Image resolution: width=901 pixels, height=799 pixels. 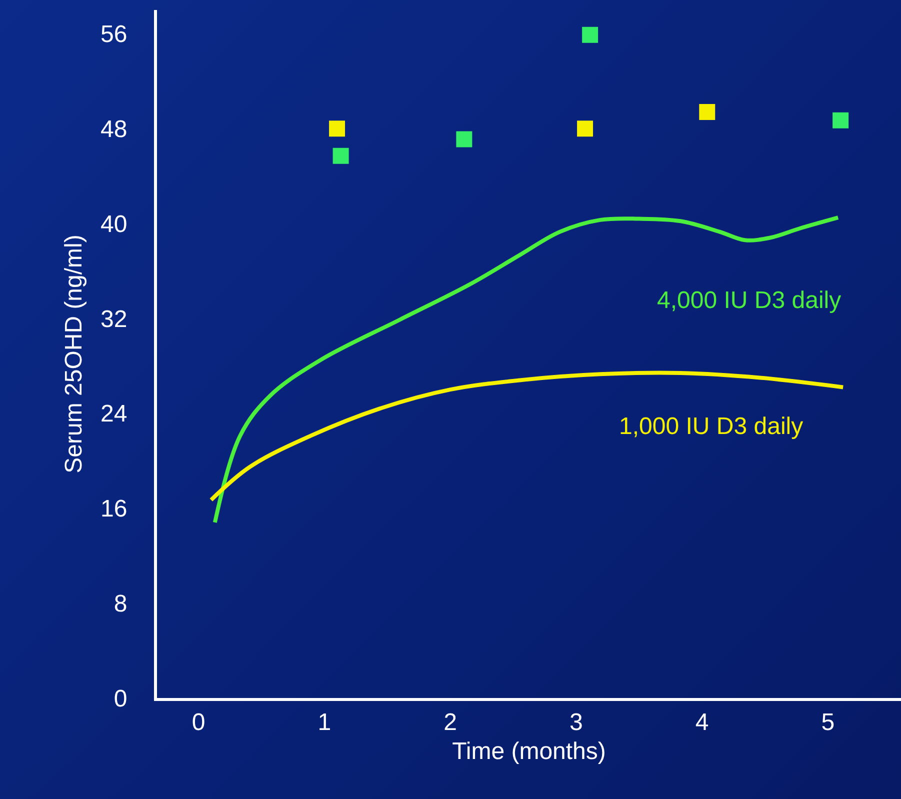 What do you see at coordinates (114, 34) in the screenshot?
I see `y-tick-label: 56` at bounding box center [114, 34].